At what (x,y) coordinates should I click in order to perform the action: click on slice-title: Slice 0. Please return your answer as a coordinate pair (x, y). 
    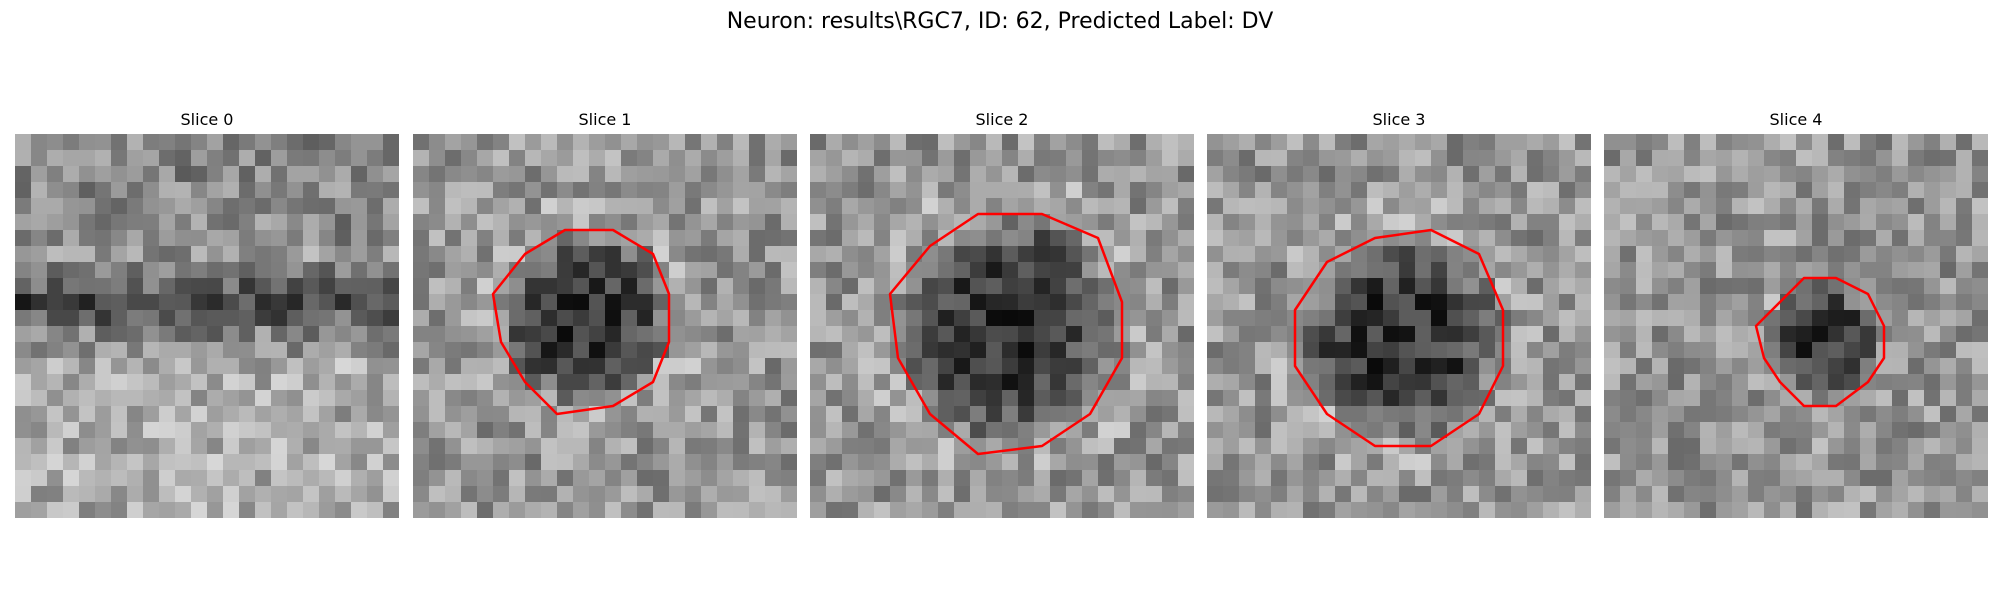
    Looking at the image, I should click on (207, 119).